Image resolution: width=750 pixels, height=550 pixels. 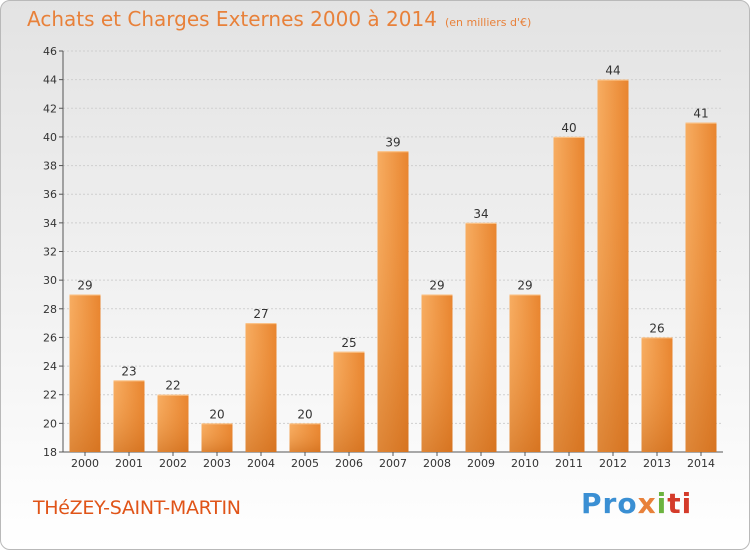 I want to click on bar-value-label: 40, so click(x=568, y=128).